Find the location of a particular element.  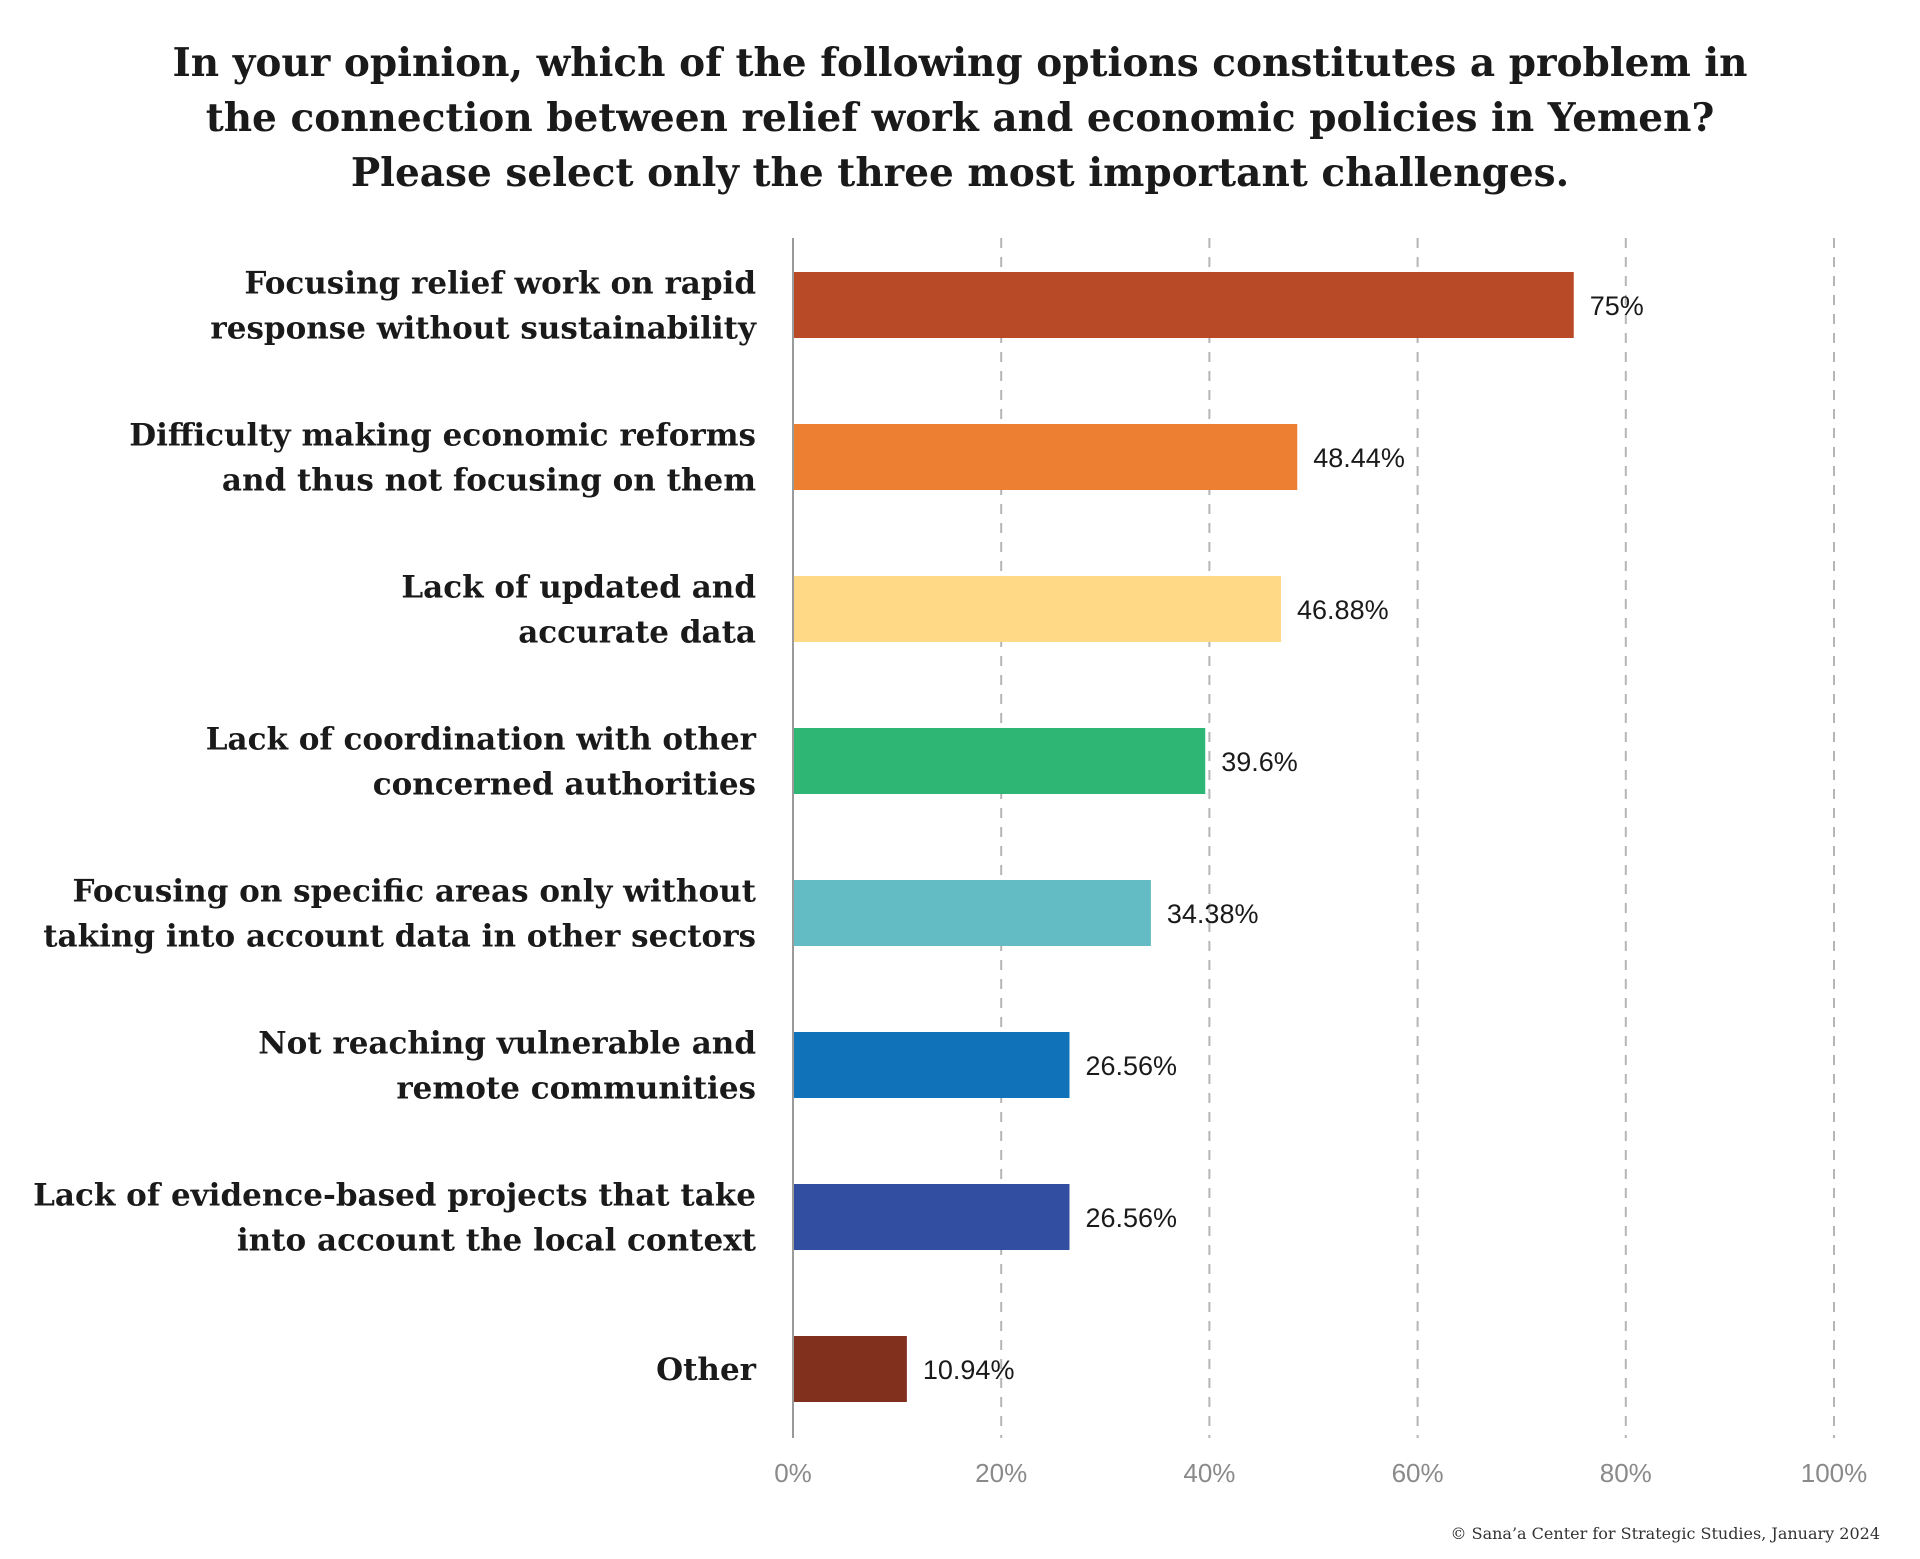

value-label: 39.6% is located at coordinates (1259, 762).